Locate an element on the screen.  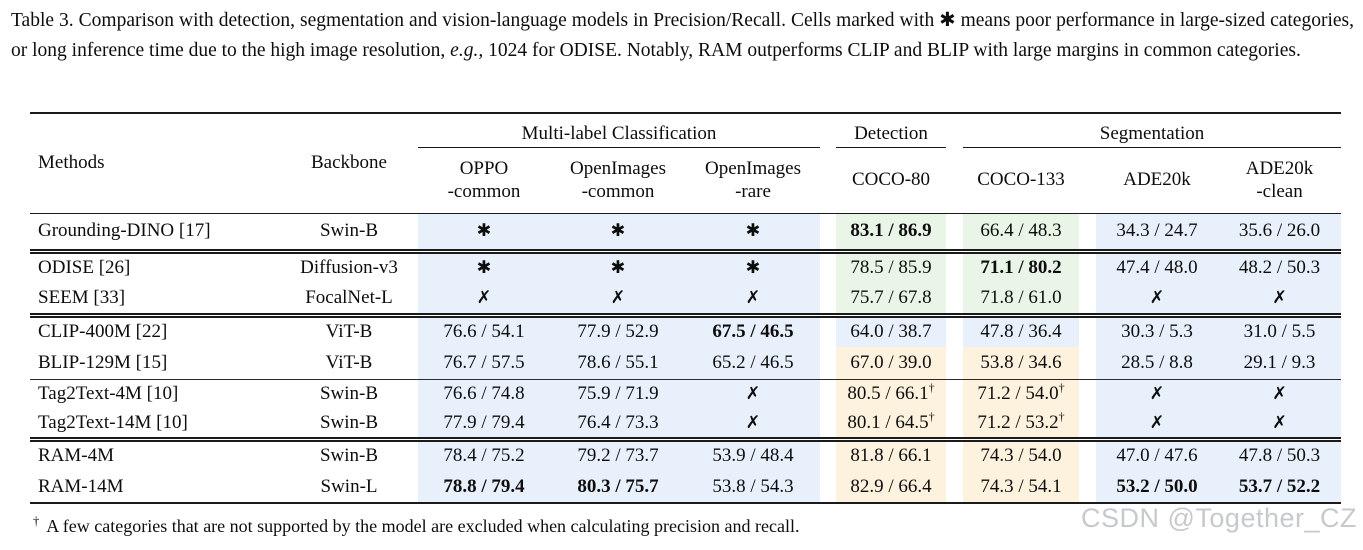
col-header-ade20k: ADE20k is located at coordinates (1157, 180).